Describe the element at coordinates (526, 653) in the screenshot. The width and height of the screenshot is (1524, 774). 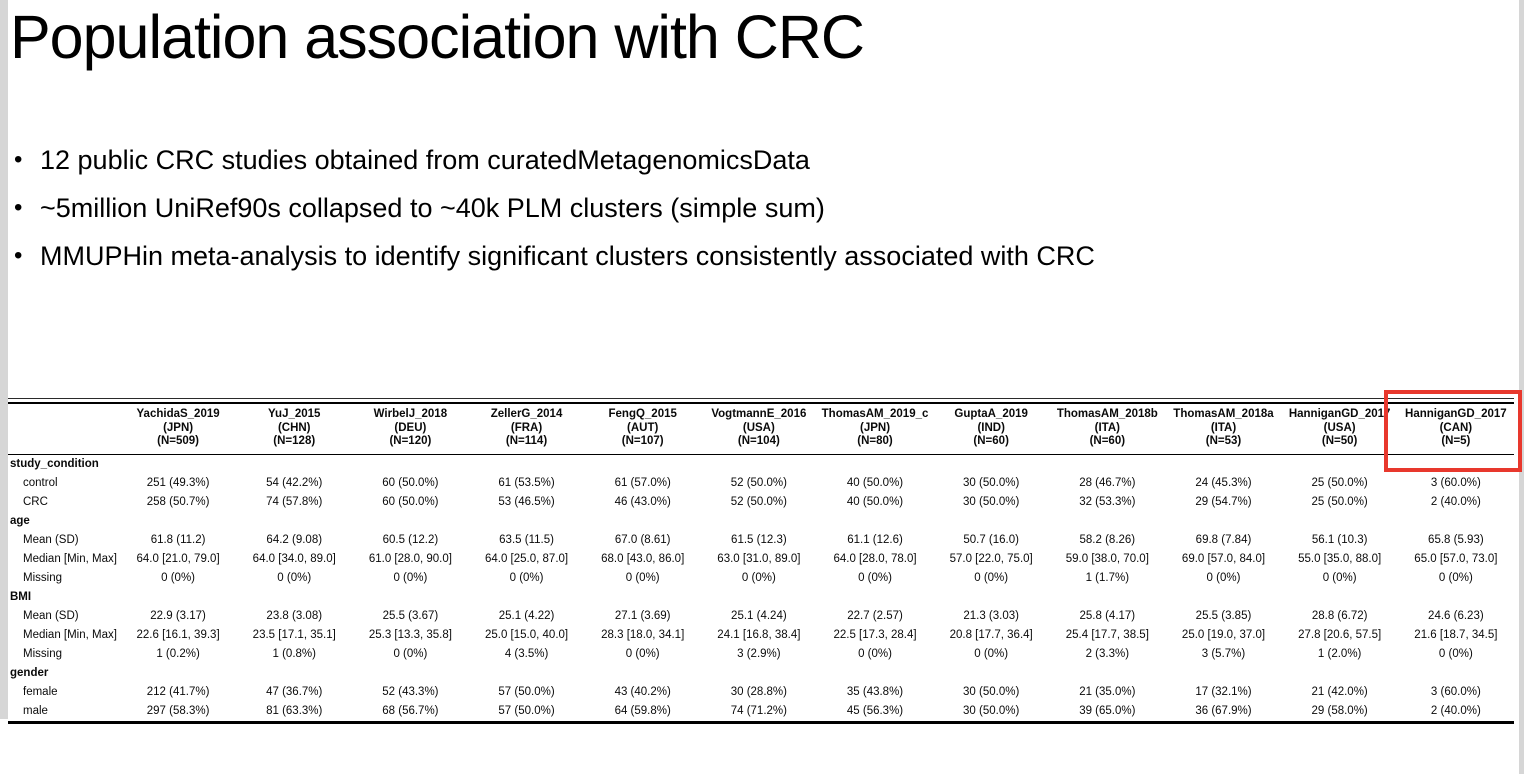
I see `table-cell: 4 (3.5%)` at that location.